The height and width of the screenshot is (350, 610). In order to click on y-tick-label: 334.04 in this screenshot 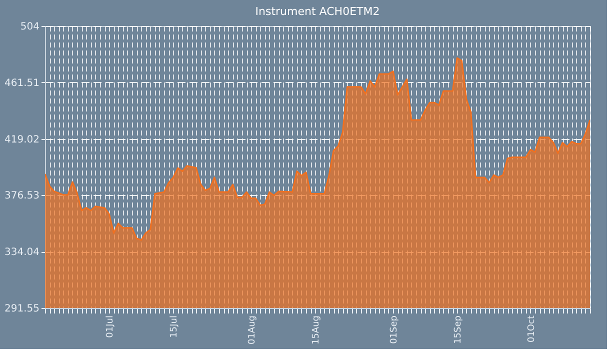, I will do `click(22, 252)`.